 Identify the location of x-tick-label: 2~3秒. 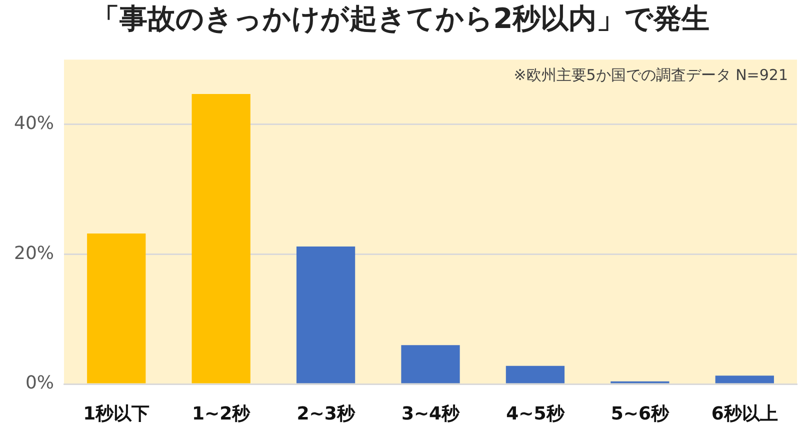
(326, 413).